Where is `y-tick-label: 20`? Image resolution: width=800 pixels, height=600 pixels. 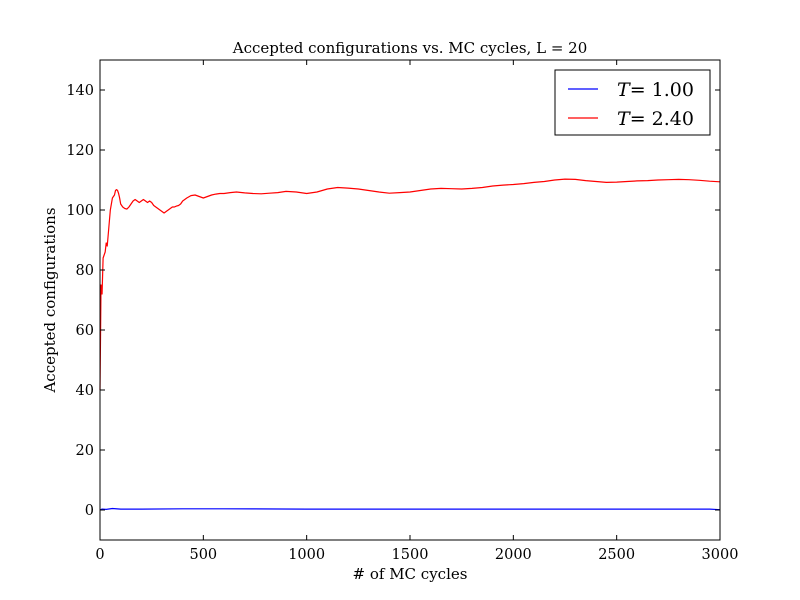
y-tick-label: 20 is located at coordinates (85, 451).